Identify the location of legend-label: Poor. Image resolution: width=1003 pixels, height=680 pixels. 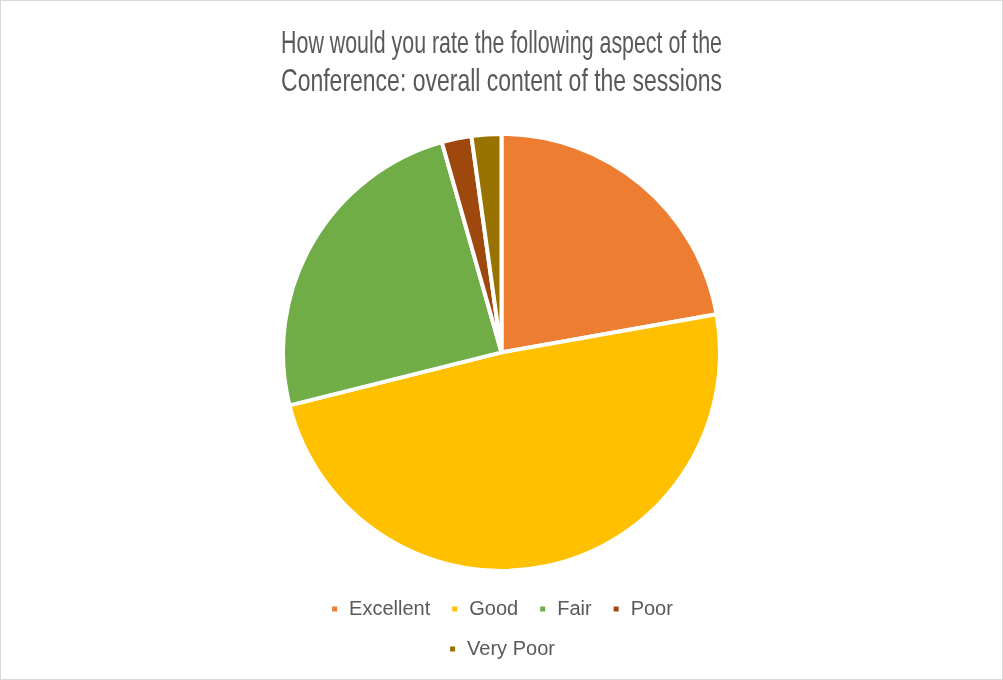
(652, 607).